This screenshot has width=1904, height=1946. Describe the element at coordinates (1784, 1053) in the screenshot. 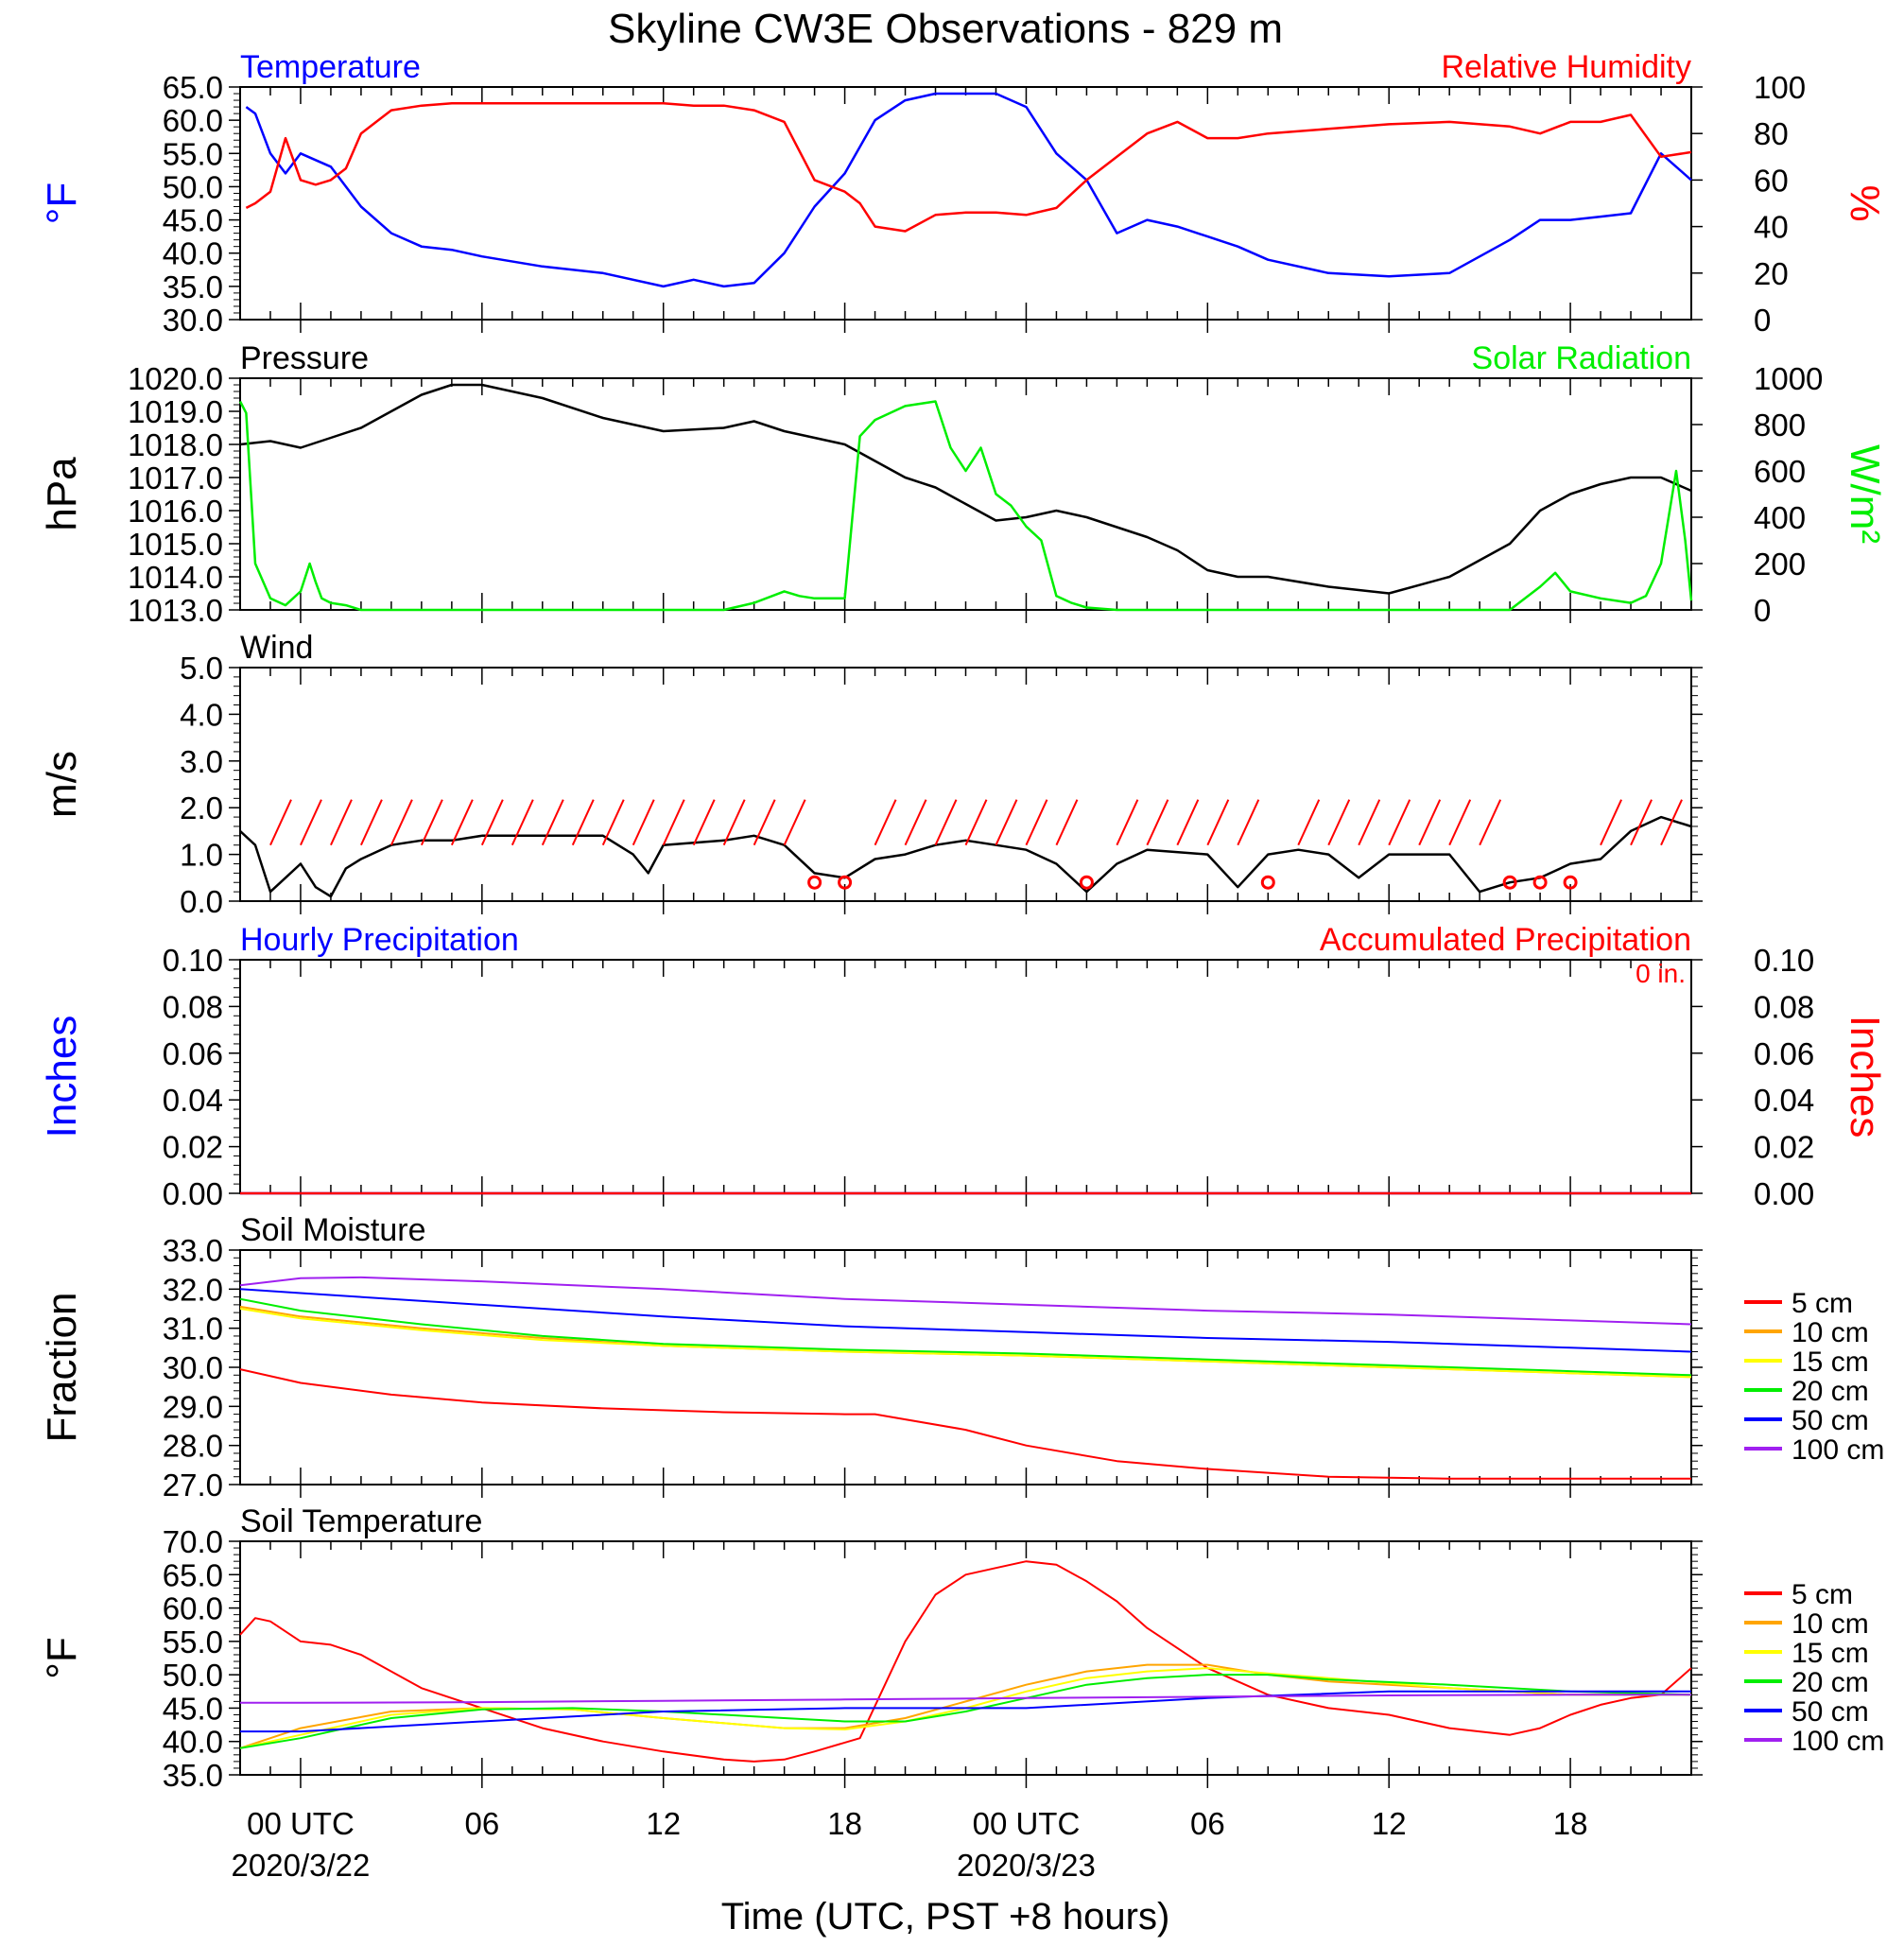

I see `y-tick-label-right: 0.06` at that location.